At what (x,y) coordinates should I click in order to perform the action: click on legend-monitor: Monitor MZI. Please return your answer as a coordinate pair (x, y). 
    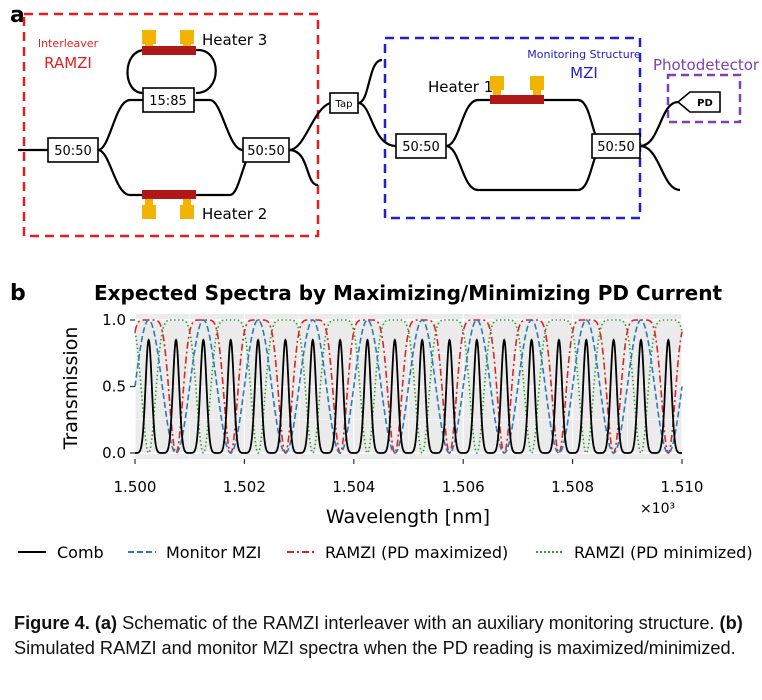
    Looking at the image, I should click on (213, 552).